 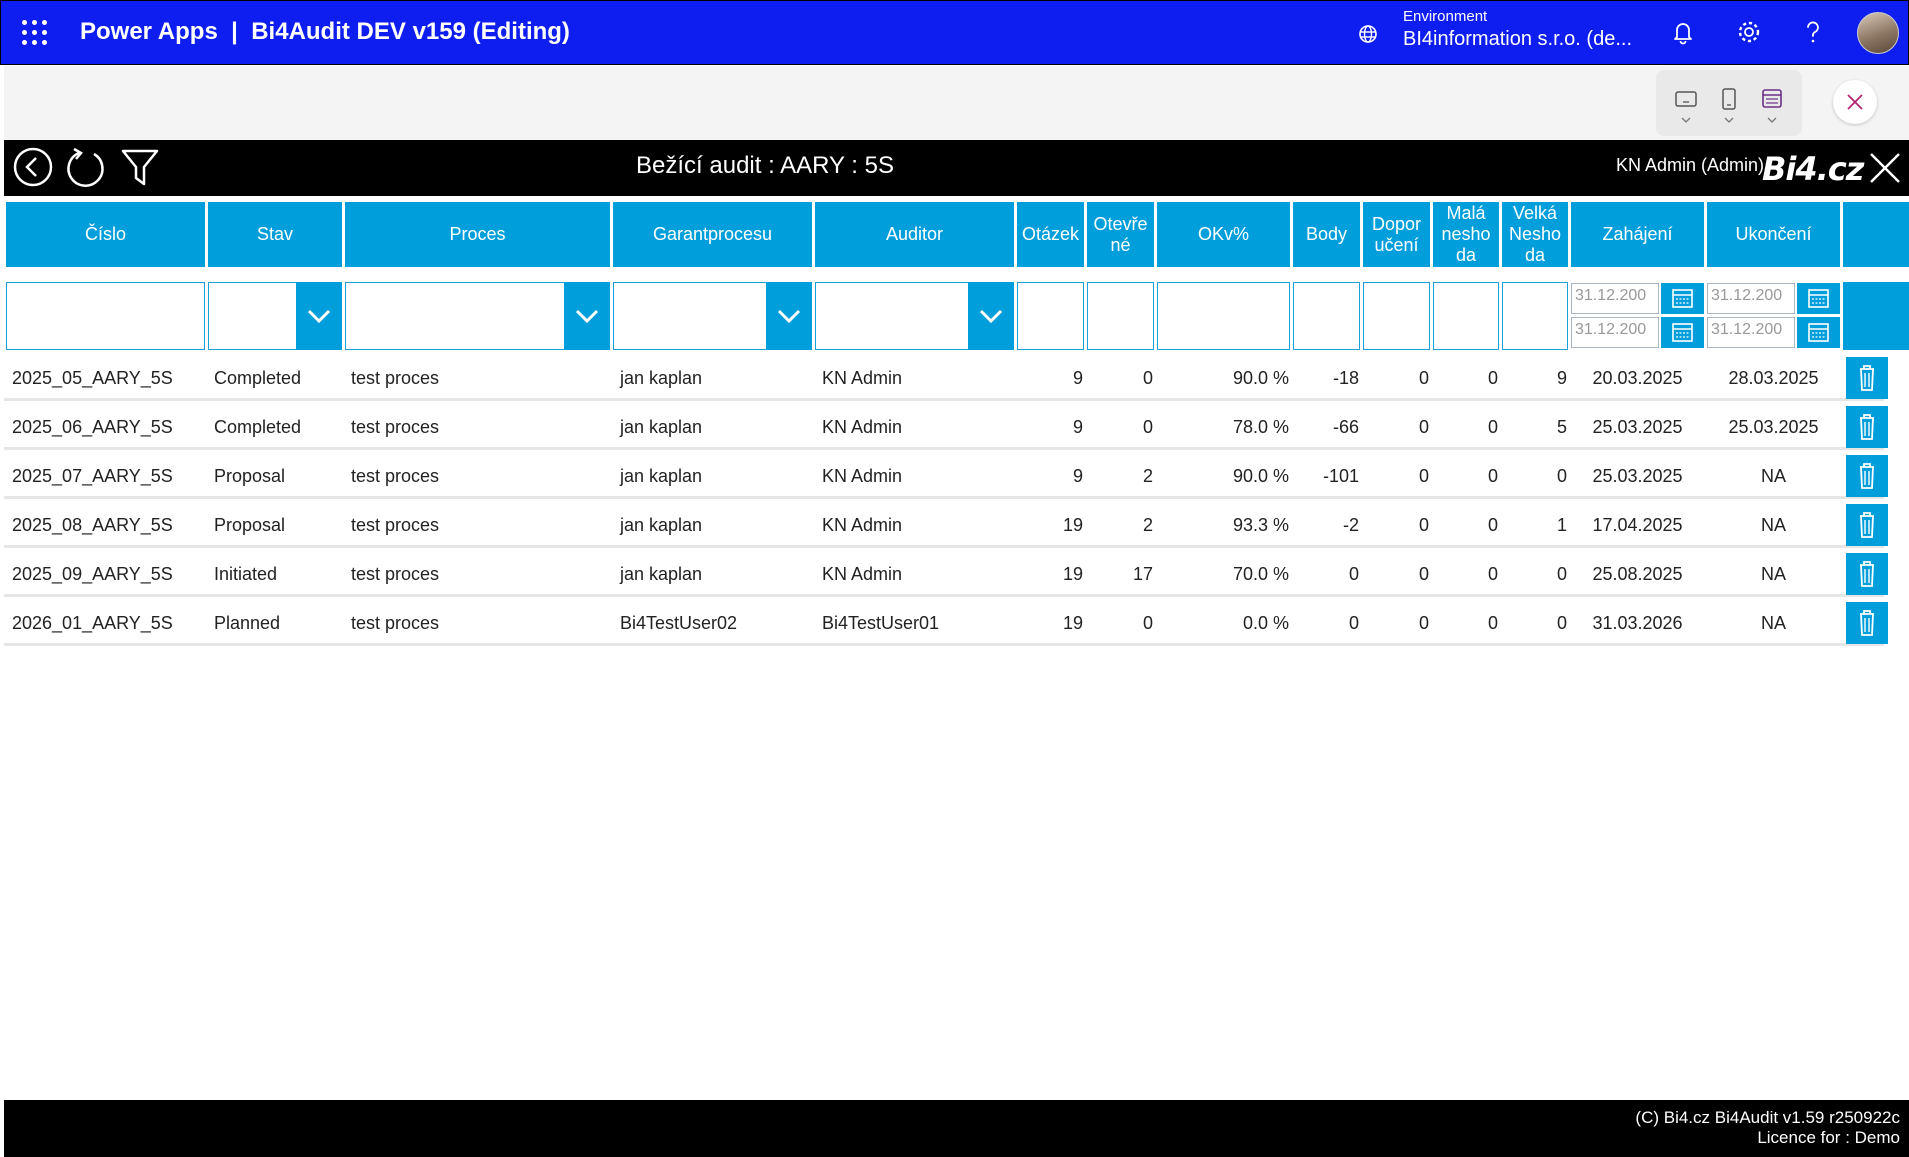 I want to click on environment-label: Environment, so click(x=1445, y=16).